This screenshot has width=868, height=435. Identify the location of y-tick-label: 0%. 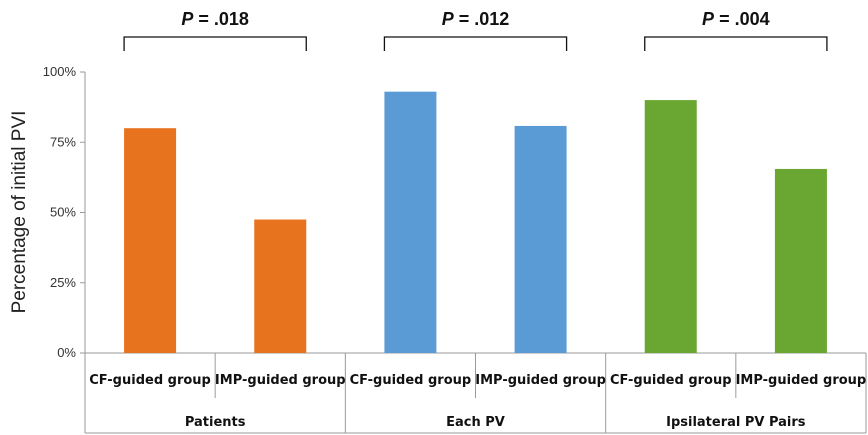
(66, 352).